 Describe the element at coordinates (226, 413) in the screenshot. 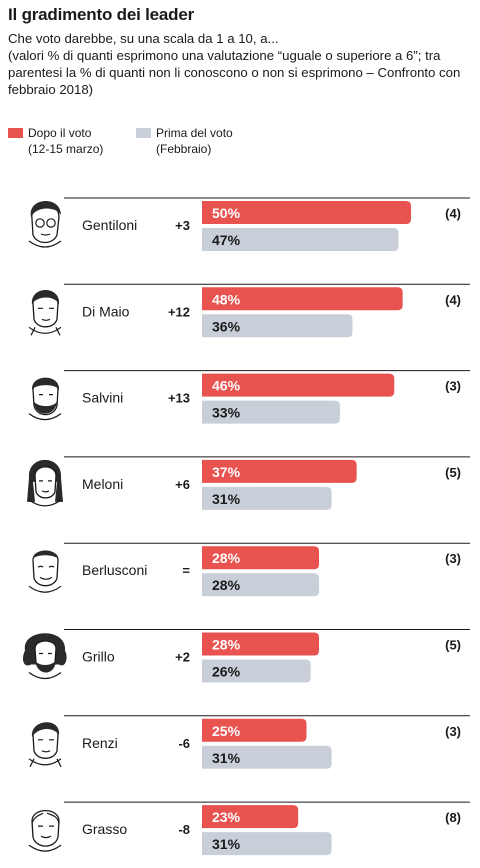

I see `value-before: 33%` at that location.